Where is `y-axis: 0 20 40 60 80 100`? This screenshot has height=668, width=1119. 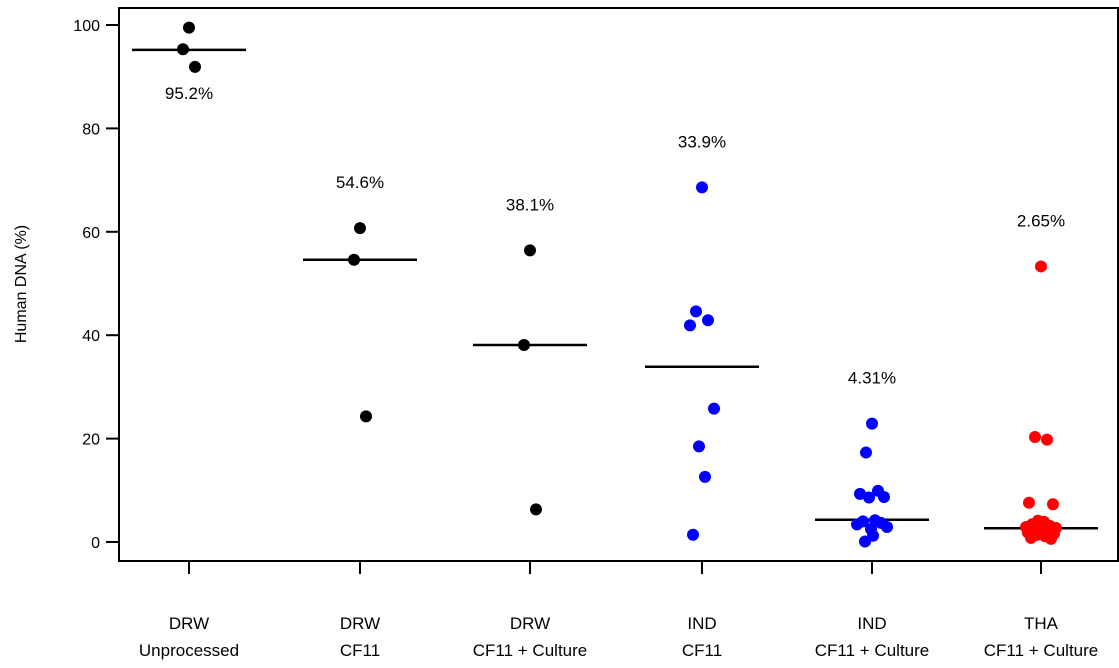
y-axis: 0 20 40 60 80 100 is located at coordinates (96, 285).